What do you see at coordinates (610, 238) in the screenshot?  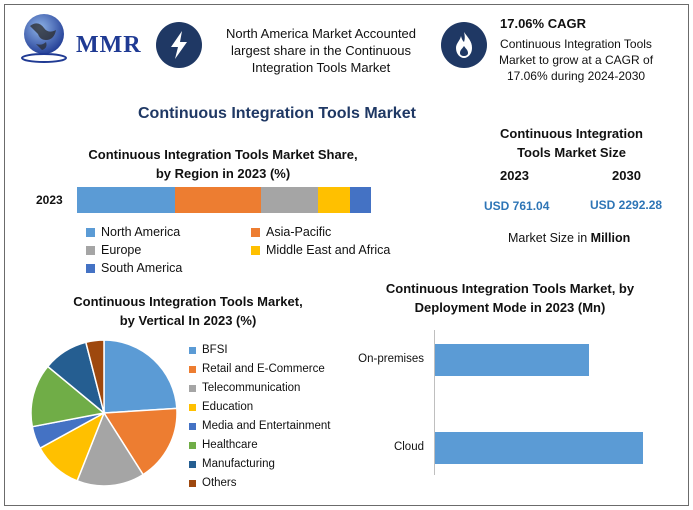 I see `unit-bold: Million` at bounding box center [610, 238].